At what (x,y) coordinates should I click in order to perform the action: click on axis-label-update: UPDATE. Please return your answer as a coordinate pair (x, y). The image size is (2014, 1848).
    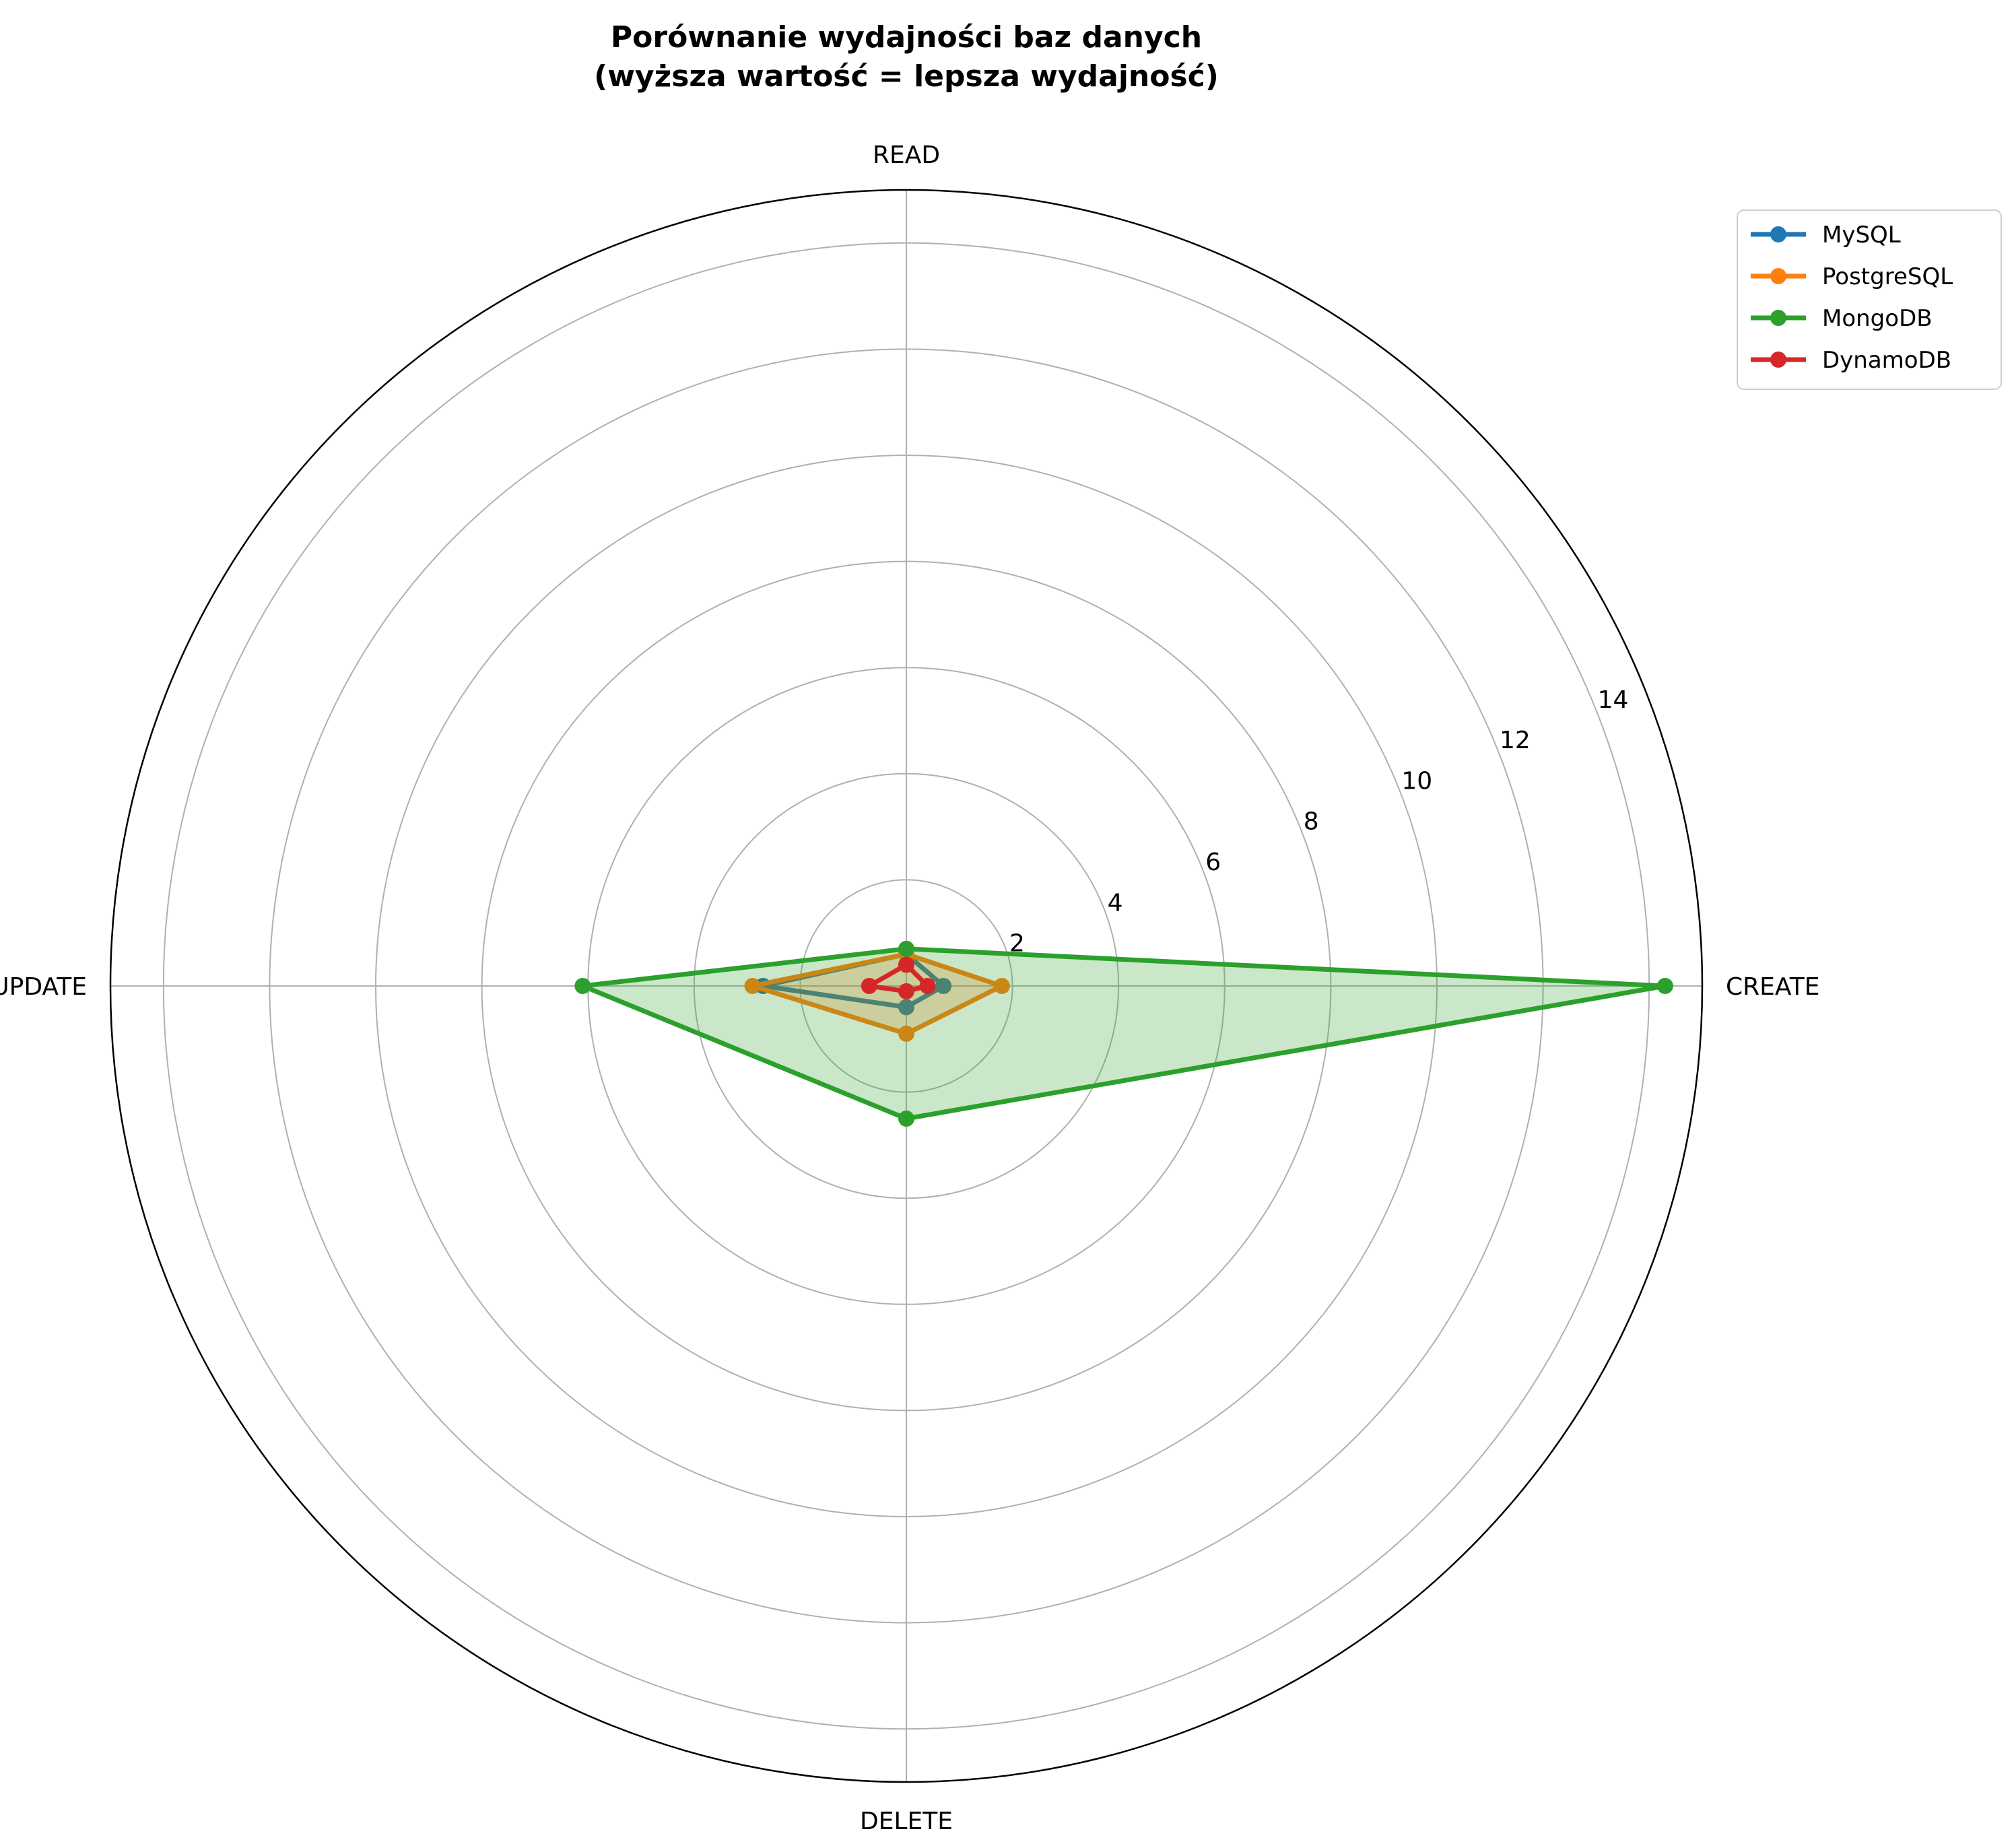
    Looking at the image, I should click on (43, 987).